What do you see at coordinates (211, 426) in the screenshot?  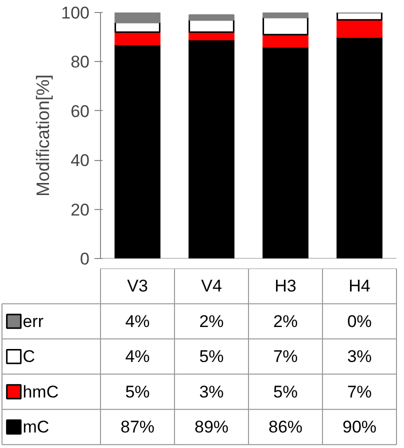 I see `data-label: 89%` at bounding box center [211, 426].